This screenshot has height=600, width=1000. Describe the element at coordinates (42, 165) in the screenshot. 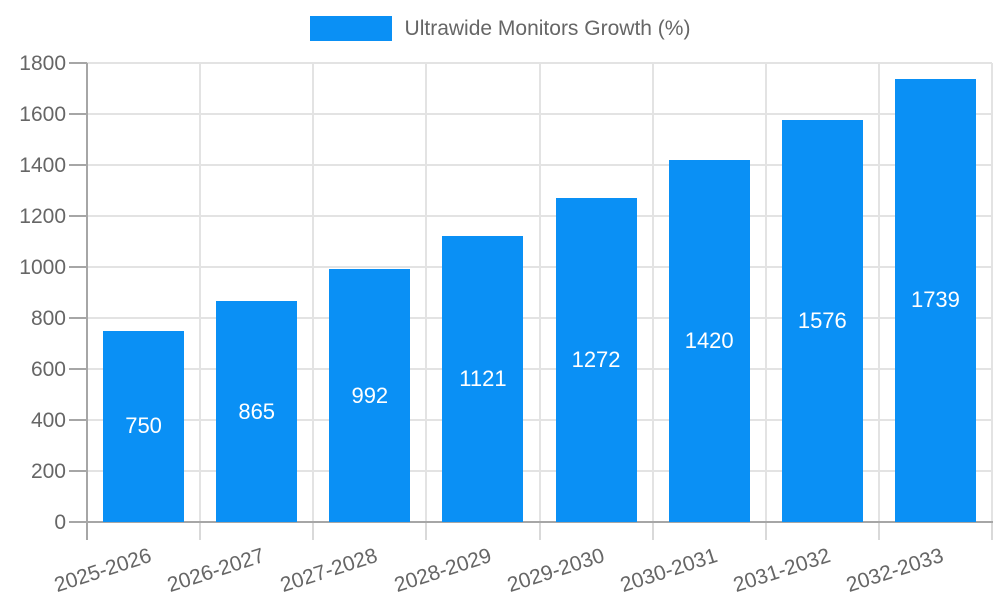

I see `y-axis-label: 1400` at that location.